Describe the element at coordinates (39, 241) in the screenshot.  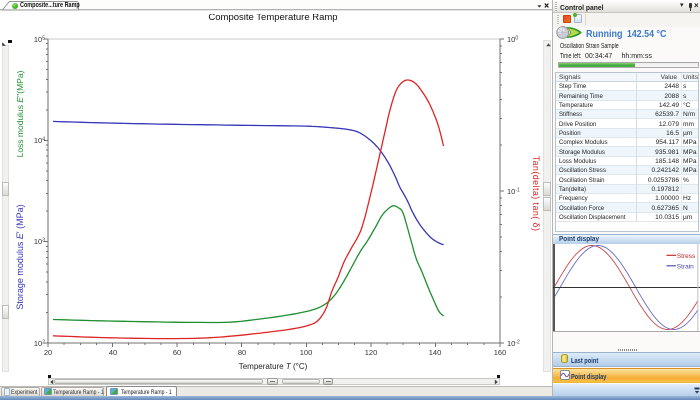
I see `svg-text: 103` at that location.